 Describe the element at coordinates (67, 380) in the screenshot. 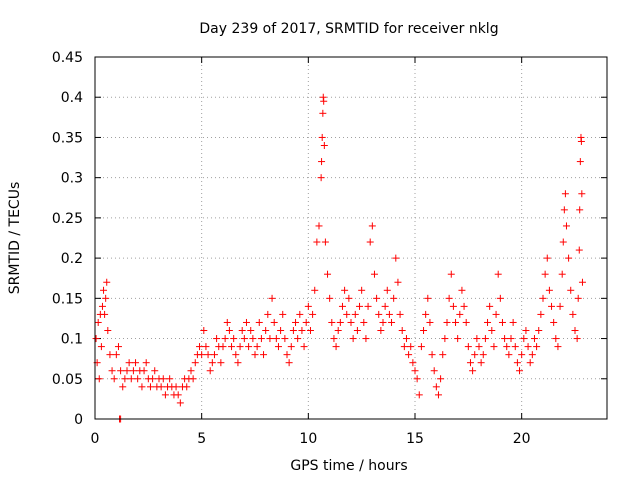

I see `y-tick-label: 0.05` at that location.